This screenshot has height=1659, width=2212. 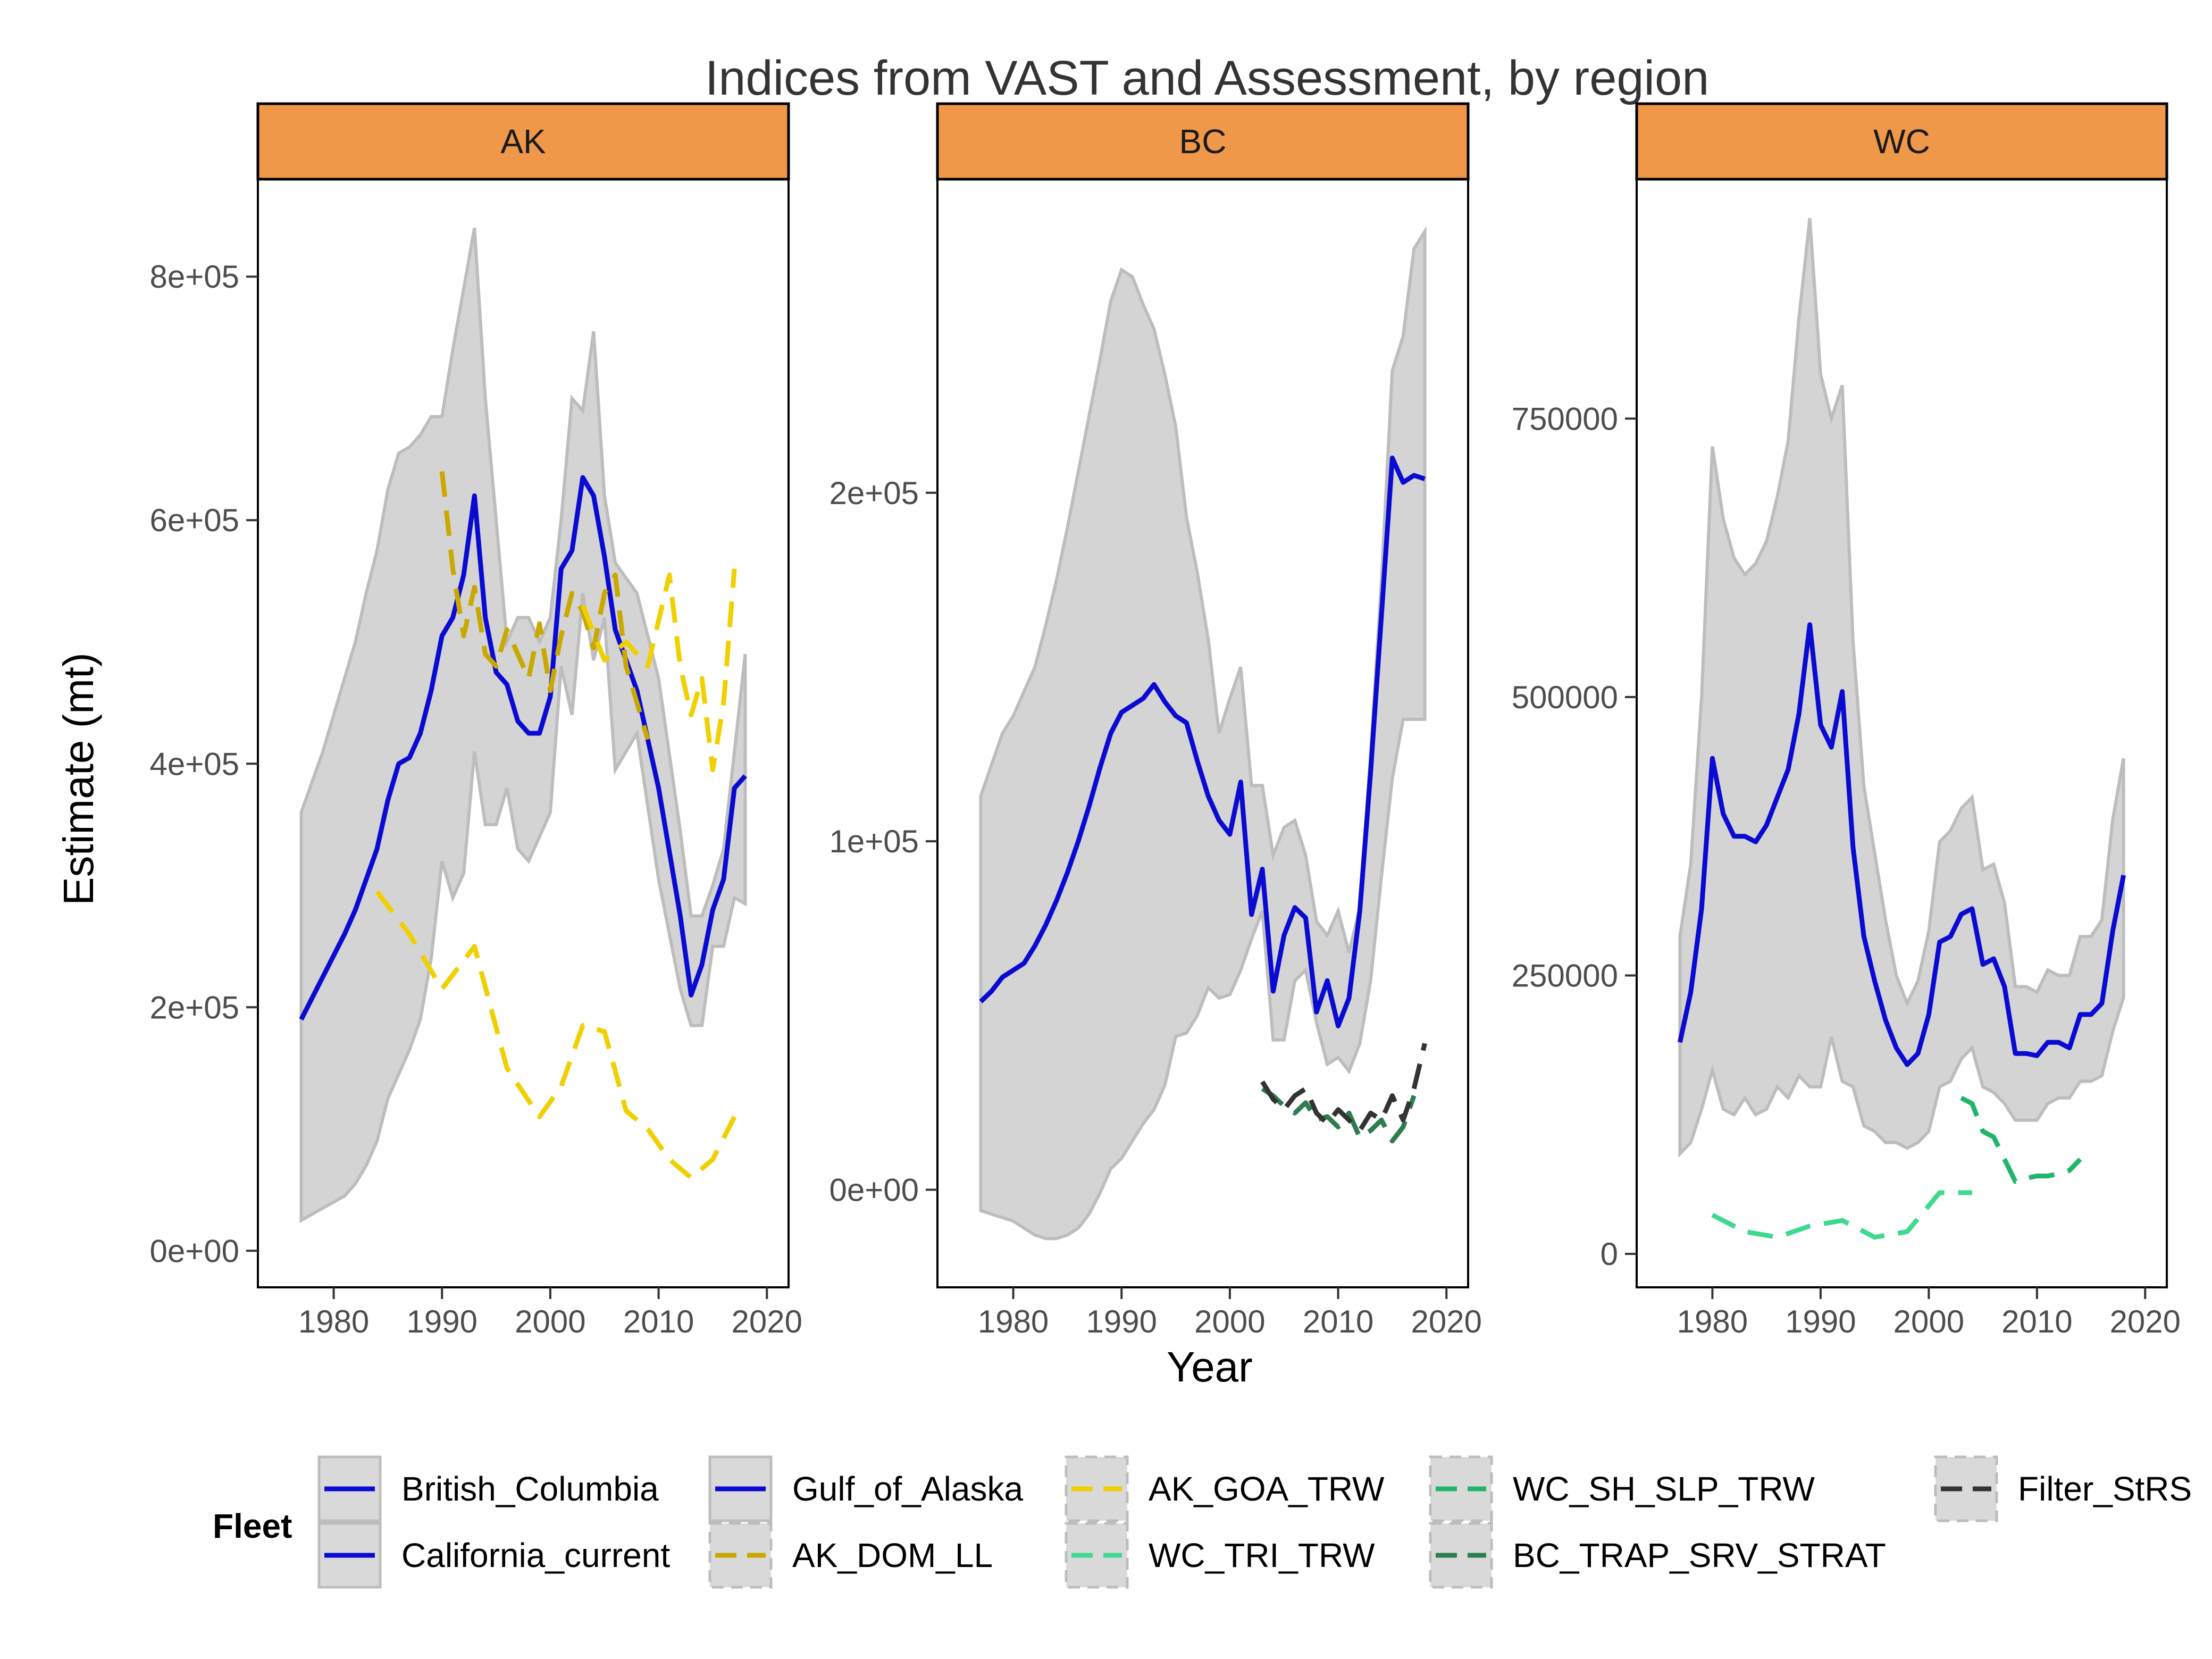 I want to click on legend-label: WC_TRI_TRW, so click(x=1262, y=1555).